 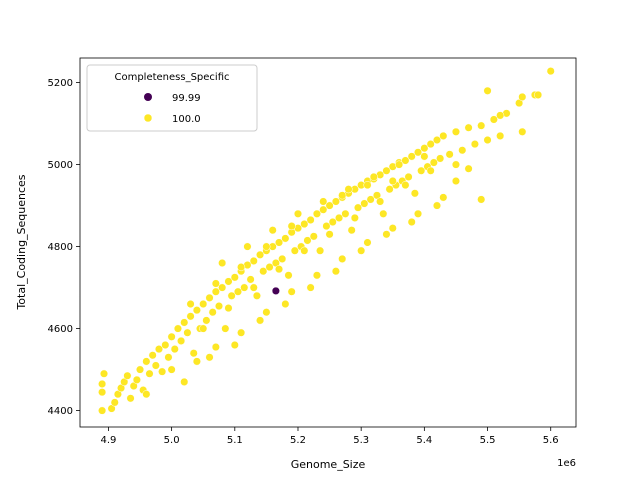 What do you see at coordinates (488, 440) in the screenshot?
I see `x-tick-label: 5.5` at bounding box center [488, 440].